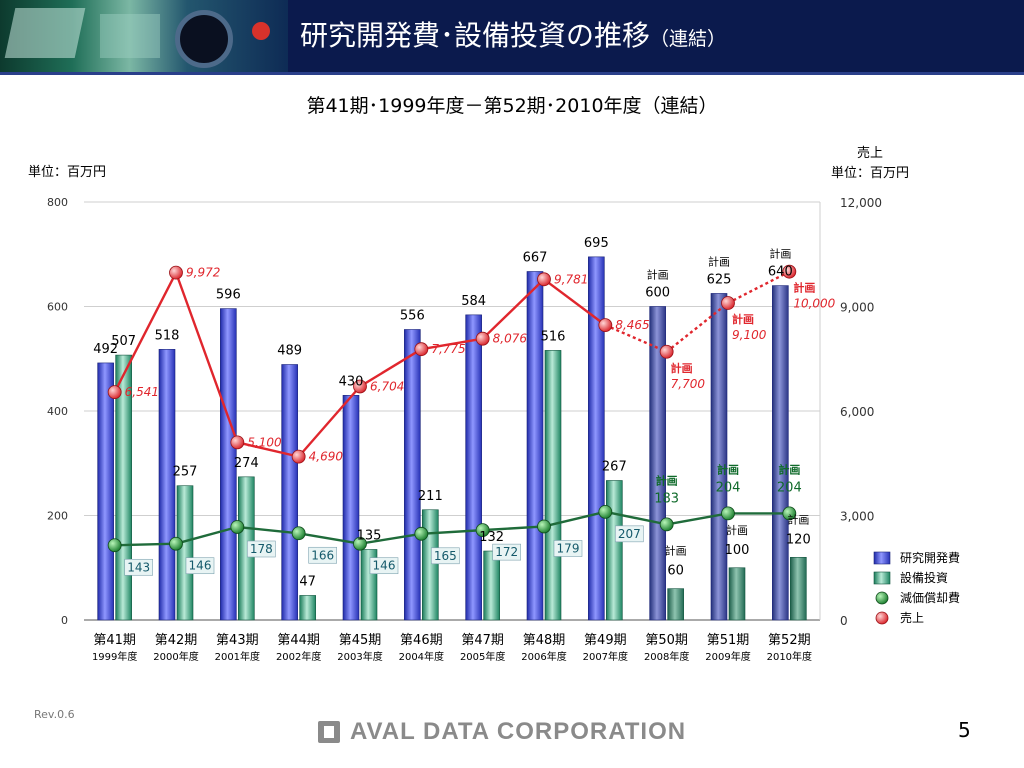 The image size is (1024, 768). What do you see at coordinates (512, 106) in the screenshot?
I see `chart-subtitle: 第41期･1999年度－第52期･2010年度（連結）` at bounding box center [512, 106].